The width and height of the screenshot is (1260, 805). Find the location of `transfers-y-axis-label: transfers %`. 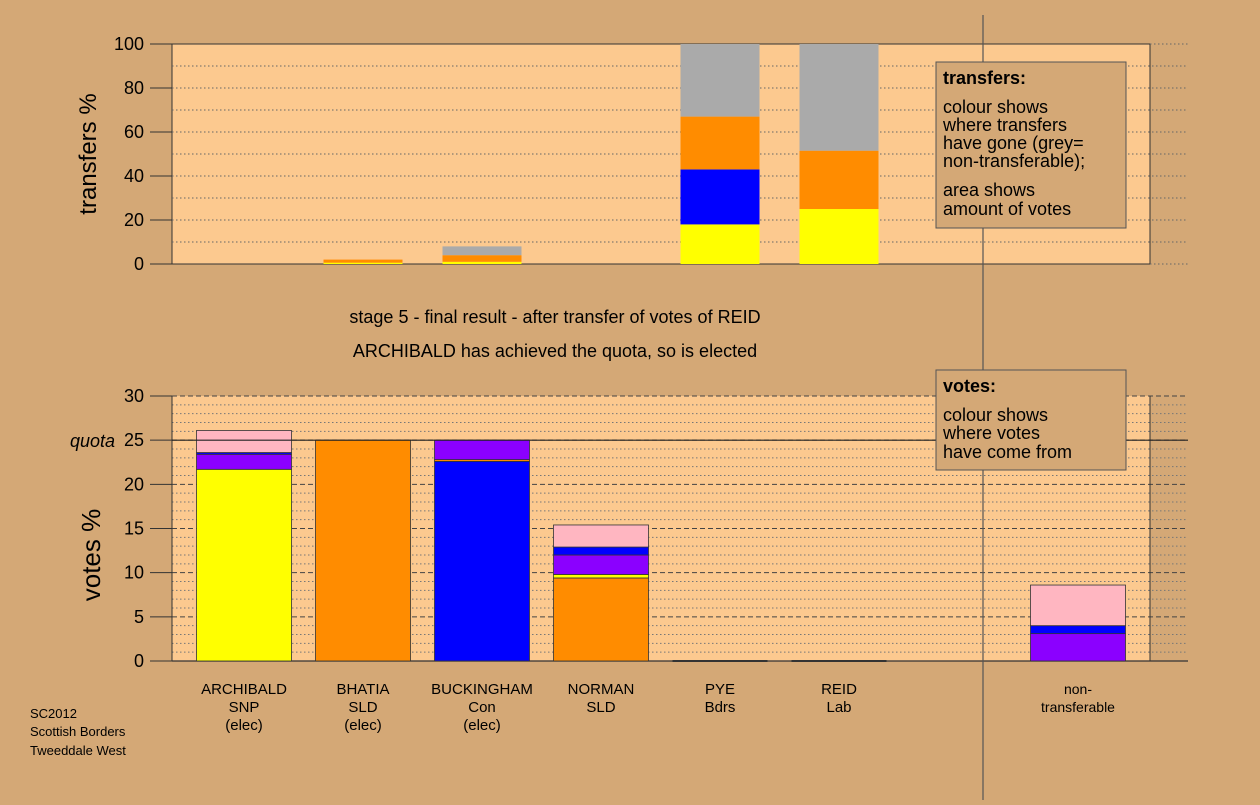

transfers-y-axis-label: transfers % is located at coordinates (88, 153).